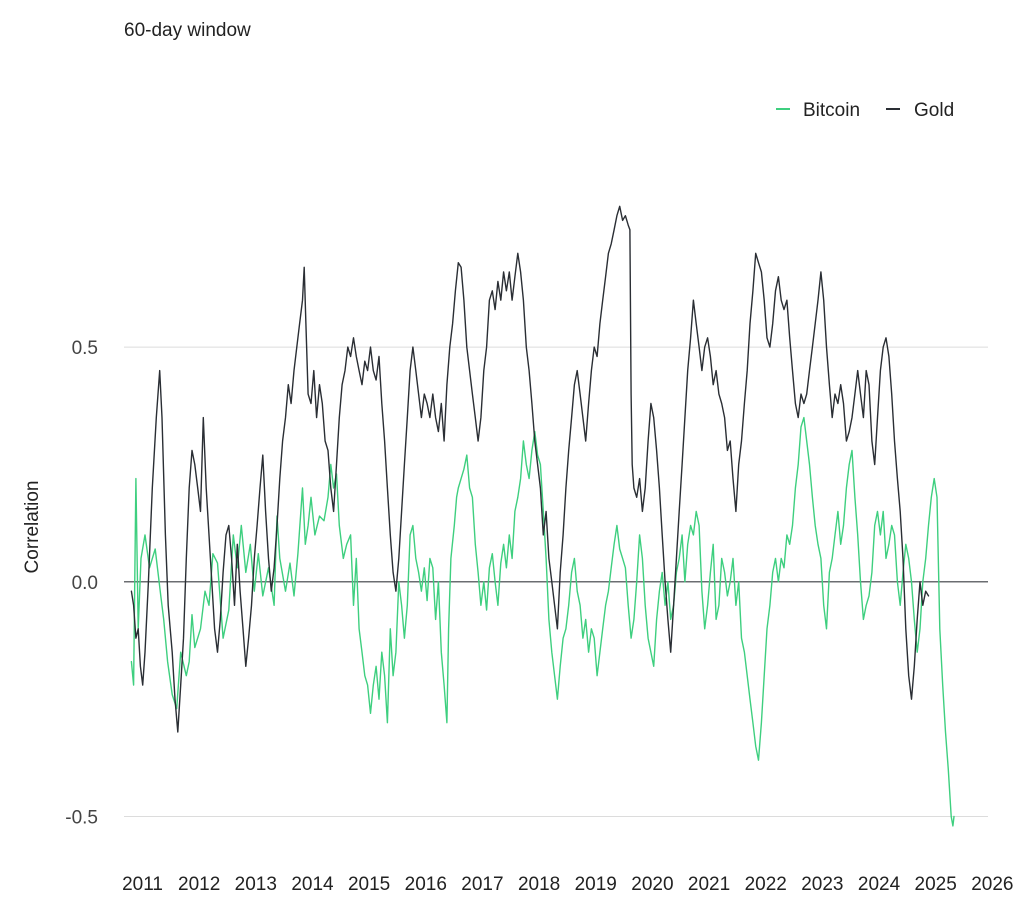  What do you see at coordinates (32, 527) in the screenshot?
I see `y-axis-label: Correlation` at bounding box center [32, 527].